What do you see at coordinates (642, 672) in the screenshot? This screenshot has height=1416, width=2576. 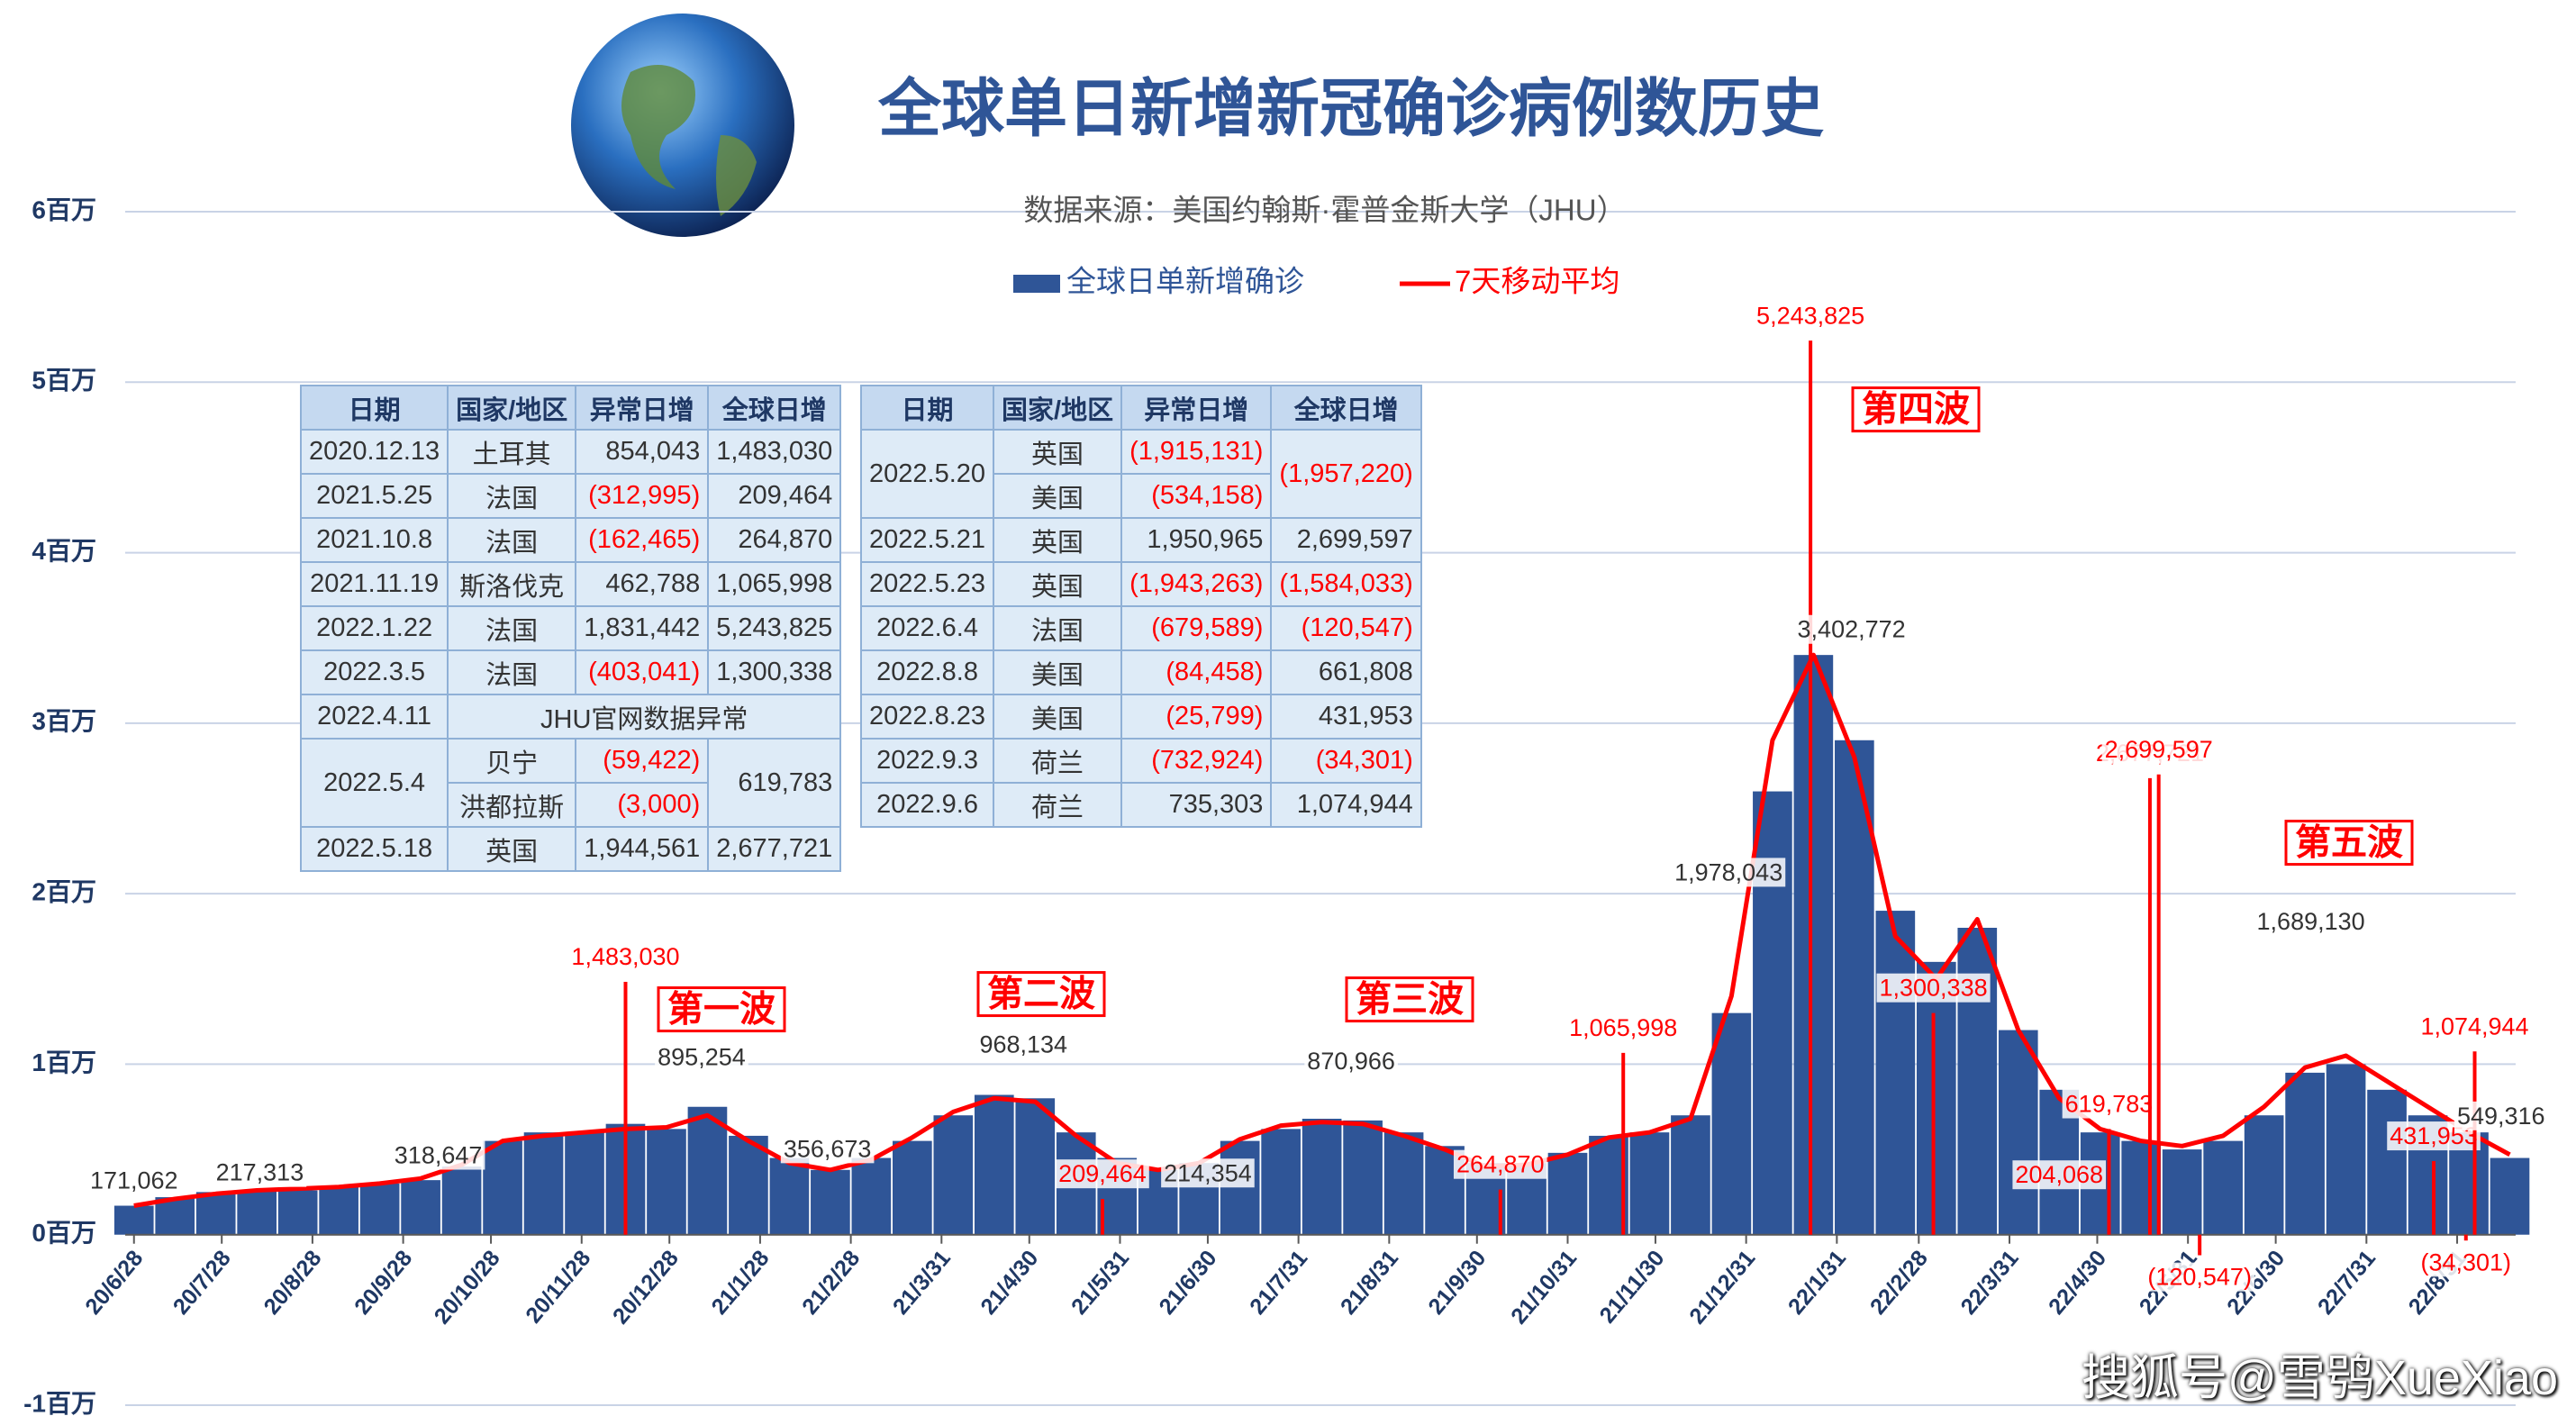 I see `table-cell: (403,041)` at bounding box center [642, 672].